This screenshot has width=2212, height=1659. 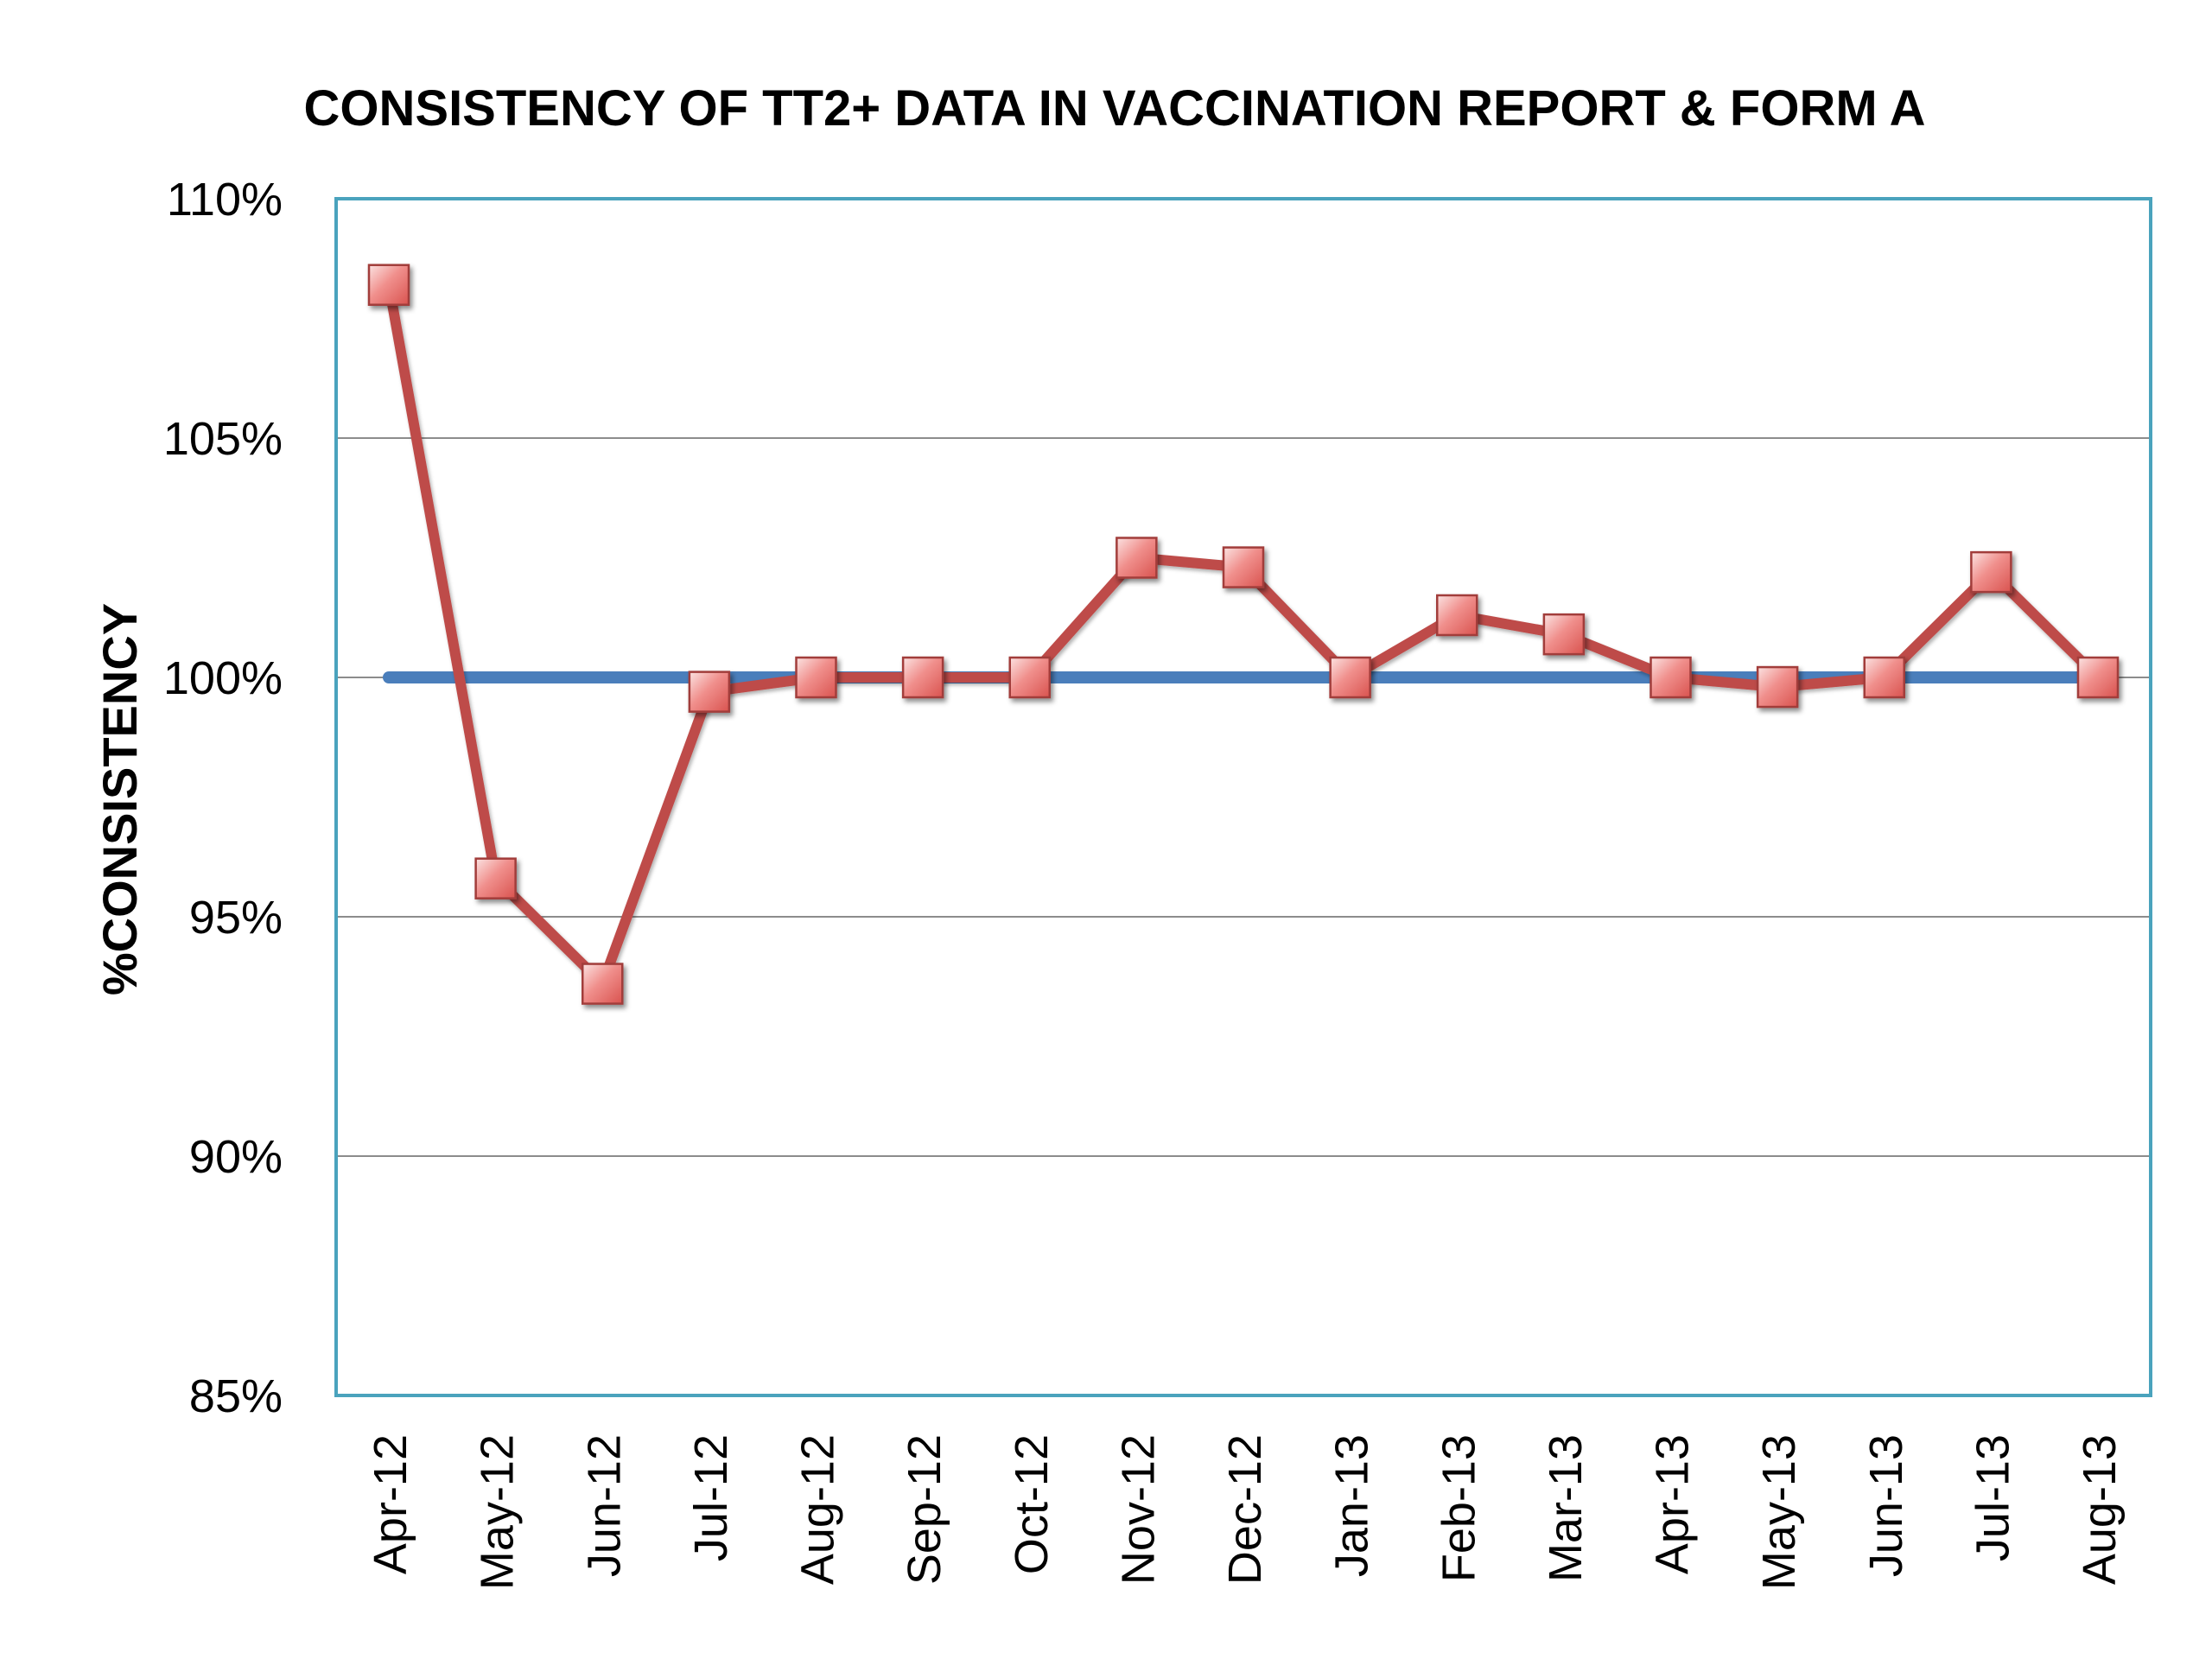 I want to click on x-tick-label: Jul-13, so click(x=1992, y=1497).